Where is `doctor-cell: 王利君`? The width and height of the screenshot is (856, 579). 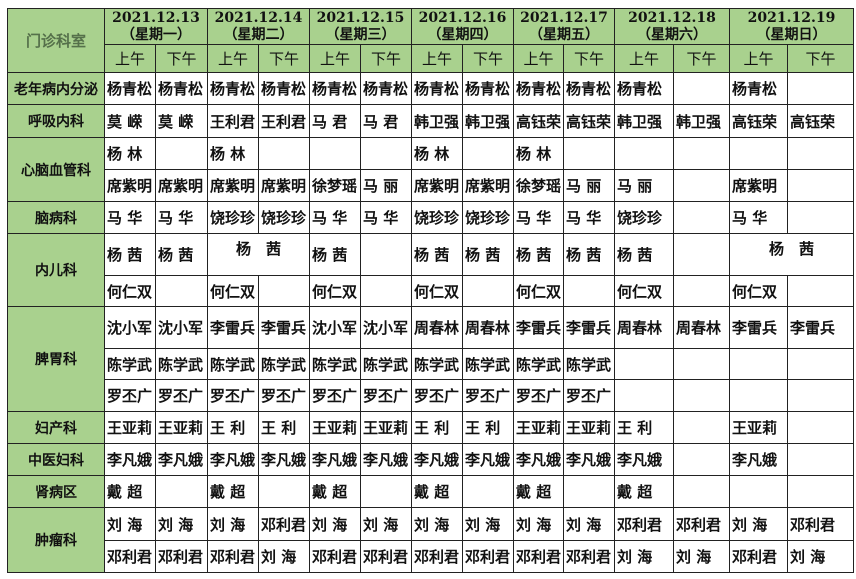 doctor-cell: 王利君 is located at coordinates (284, 121).